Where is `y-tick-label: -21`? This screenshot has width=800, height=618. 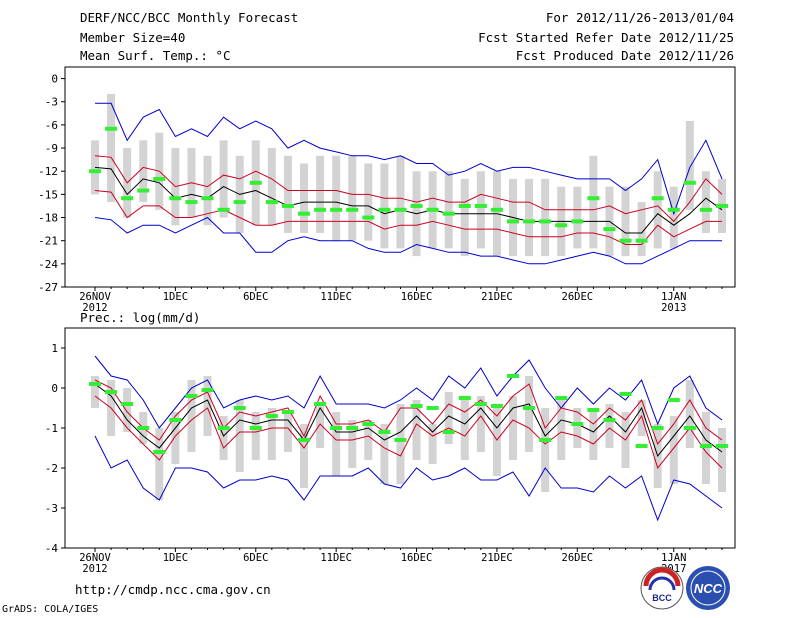
y-tick-label: -21 is located at coordinates (48, 241).